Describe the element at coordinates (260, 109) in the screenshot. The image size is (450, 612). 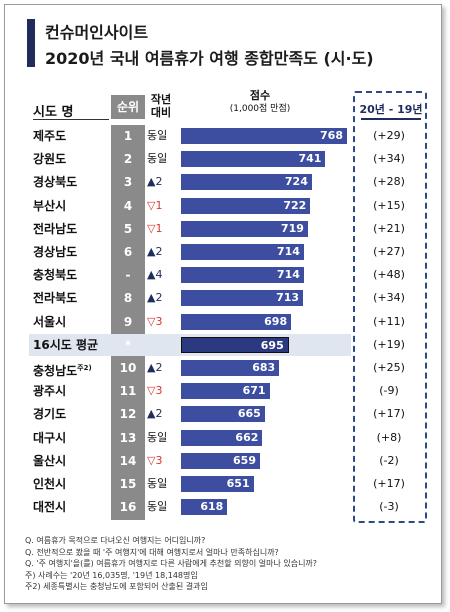
I see `score-unit-header: (1,000점 만점)` at that location.